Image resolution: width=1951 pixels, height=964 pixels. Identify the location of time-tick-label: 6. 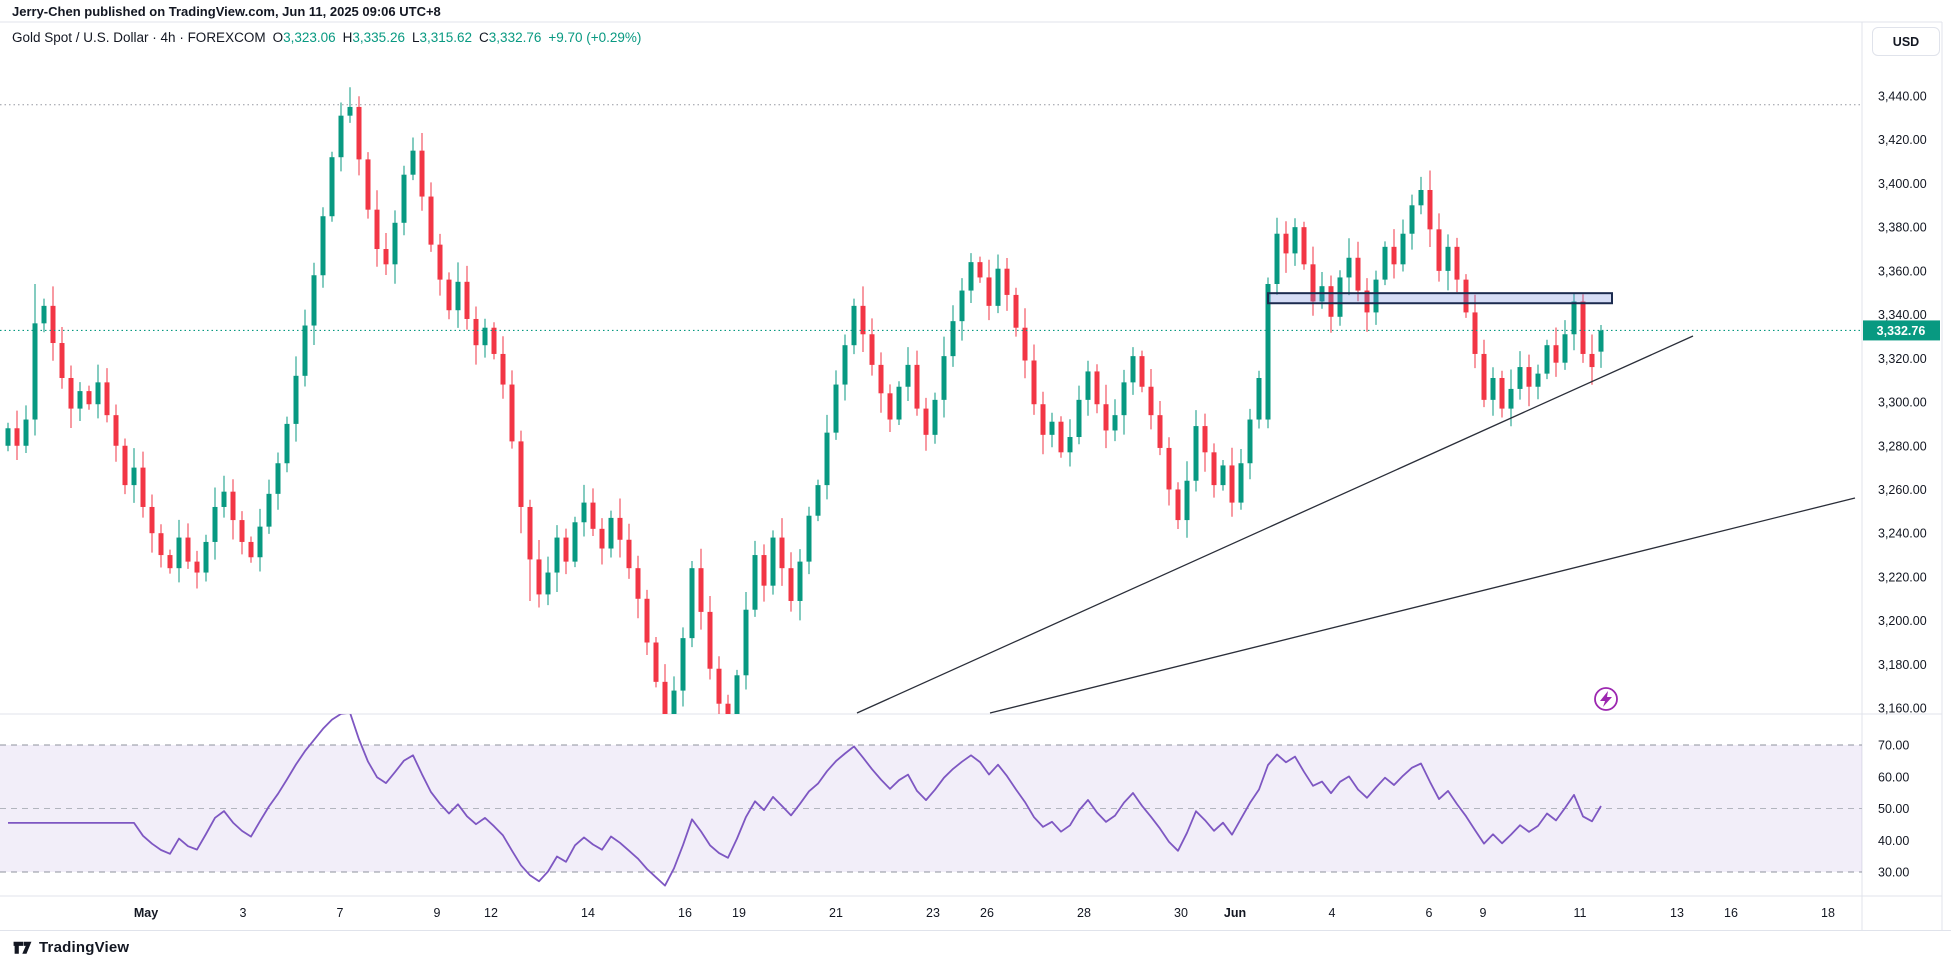
(1429, 913).